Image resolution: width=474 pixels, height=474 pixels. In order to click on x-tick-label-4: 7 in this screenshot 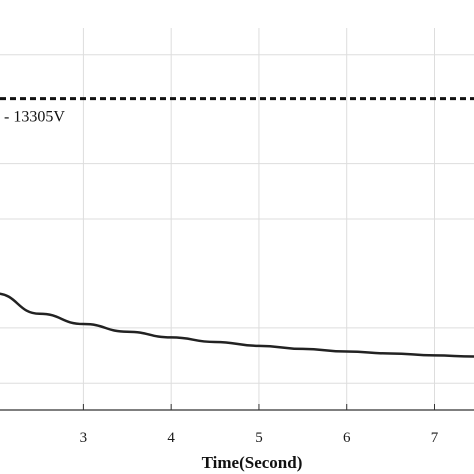, I will do `click(435, 438)`.